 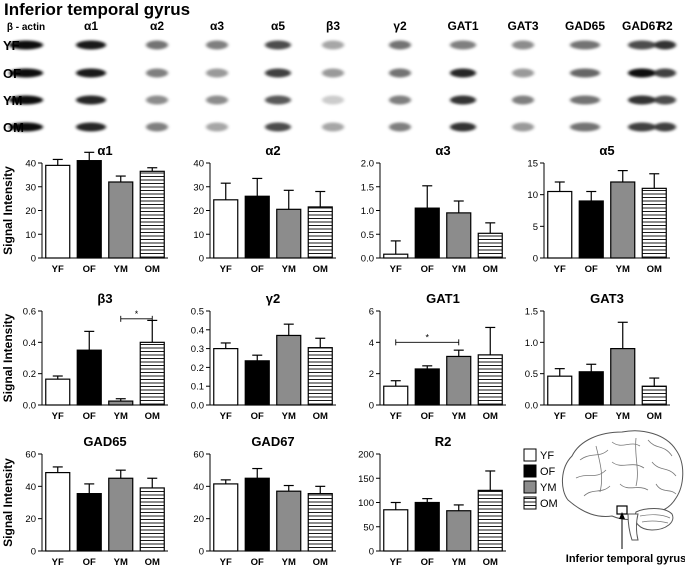 What do you see at coordinates (523, 73) in the screenshot?
I see `blot-band-gat3-of` at bounding box center [523, 73].